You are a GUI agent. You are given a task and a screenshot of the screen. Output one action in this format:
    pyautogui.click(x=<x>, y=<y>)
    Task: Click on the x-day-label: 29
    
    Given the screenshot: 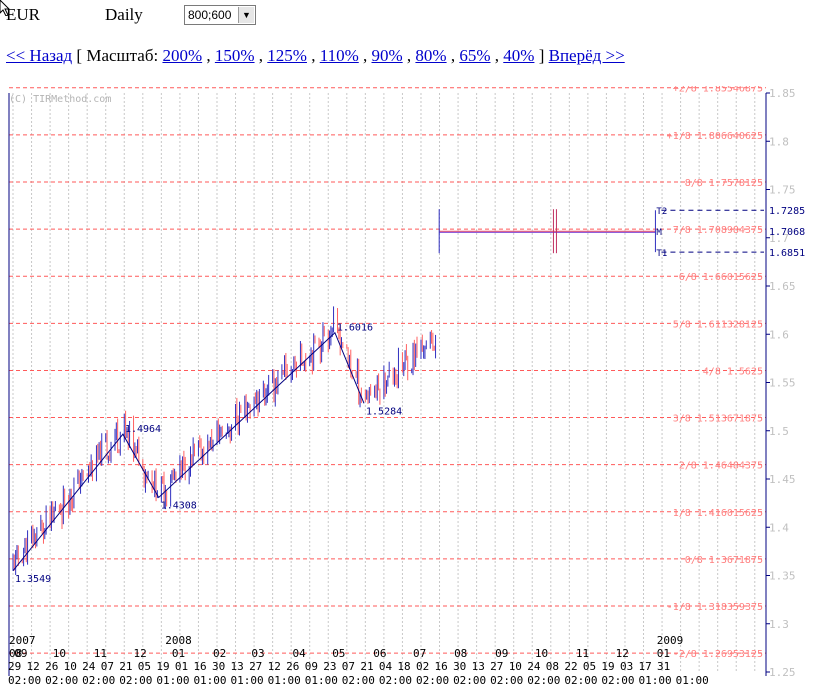 What is the action you would take?
    pyautogui.click(x=14, y=666)
    